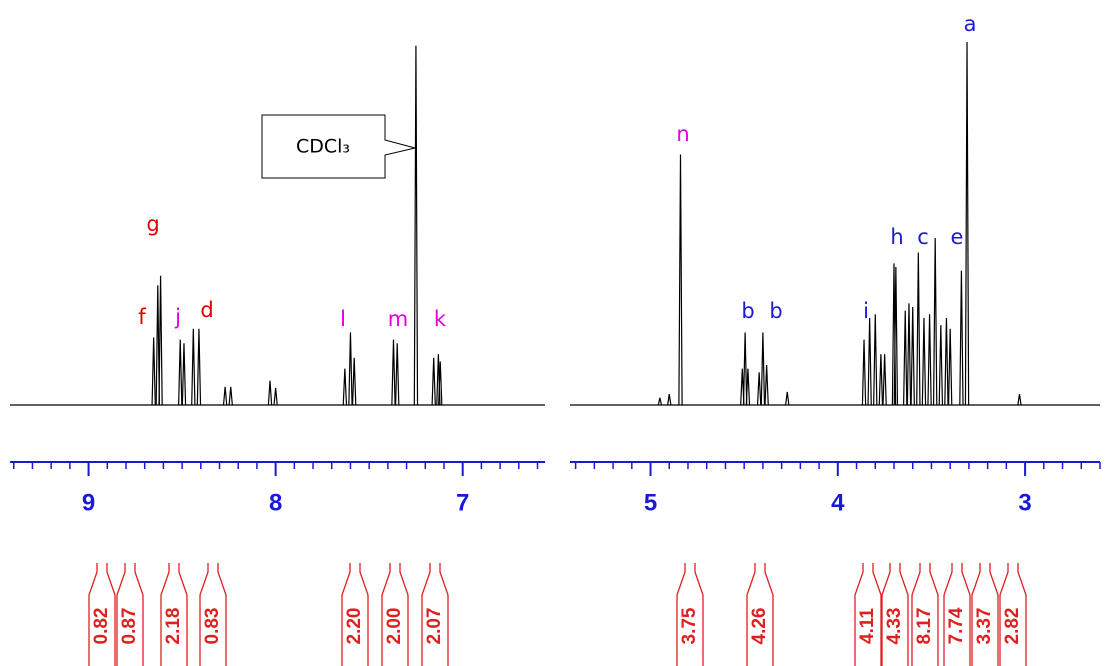 The image size is (1105, 666). What do you see at coordinates (867, 626) in the screenshot?
I see `integral-value: 4.11` at bounding box center [867, 626].